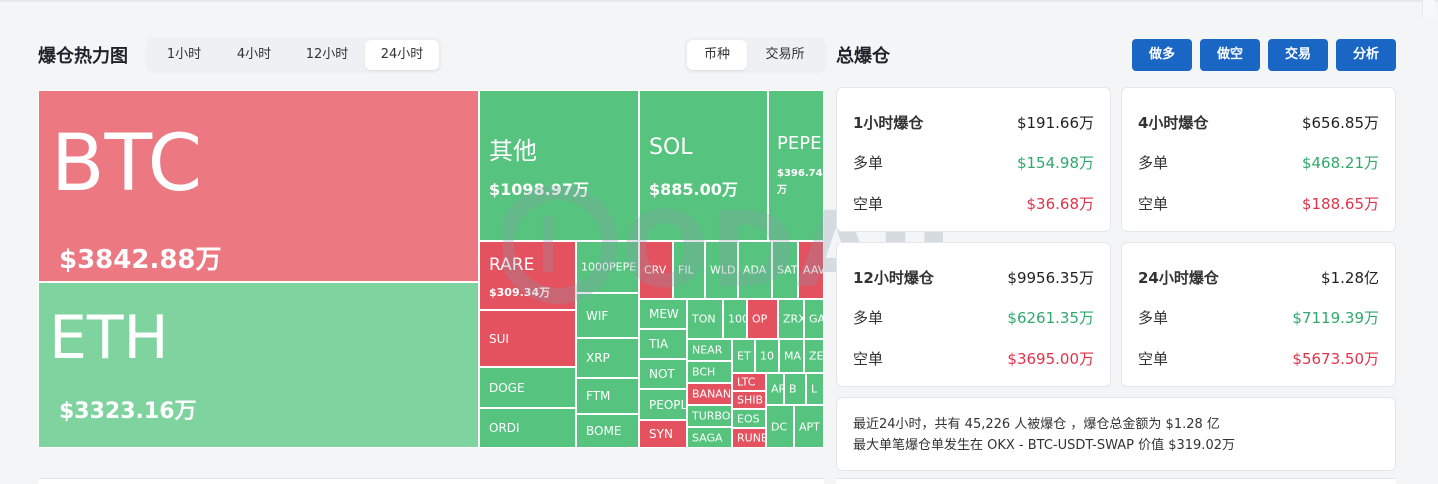 The height and width of the screenshot is (484, 1438). I want to click on tile-eth: ETH $3323.16万, so click(258, 365).